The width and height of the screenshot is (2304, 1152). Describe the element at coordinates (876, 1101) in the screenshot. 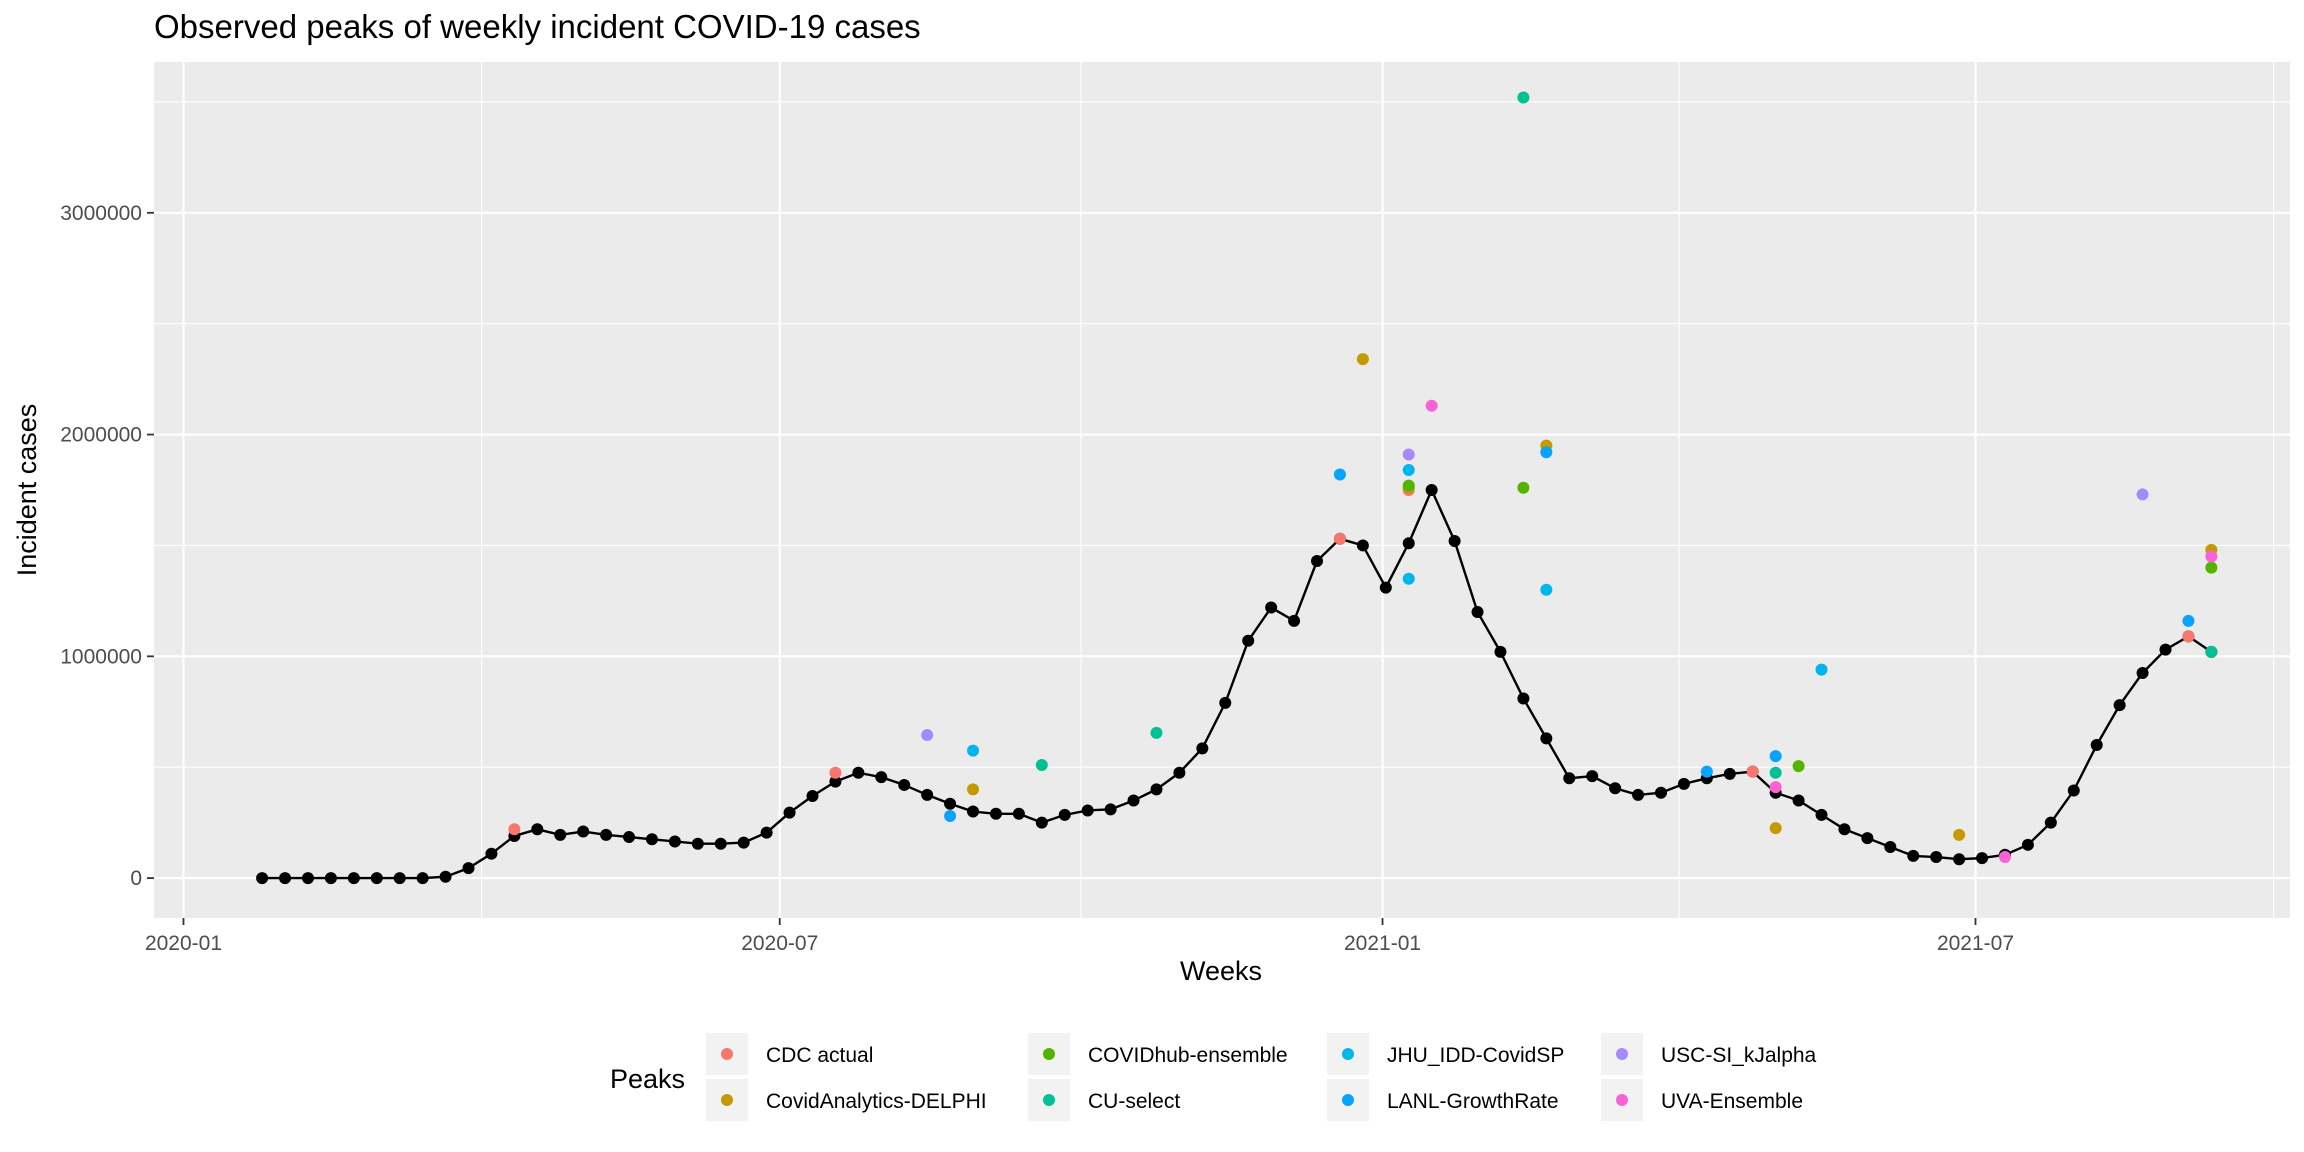

I see `legend-label: CovidAnalytics-DELPHI` at that location.